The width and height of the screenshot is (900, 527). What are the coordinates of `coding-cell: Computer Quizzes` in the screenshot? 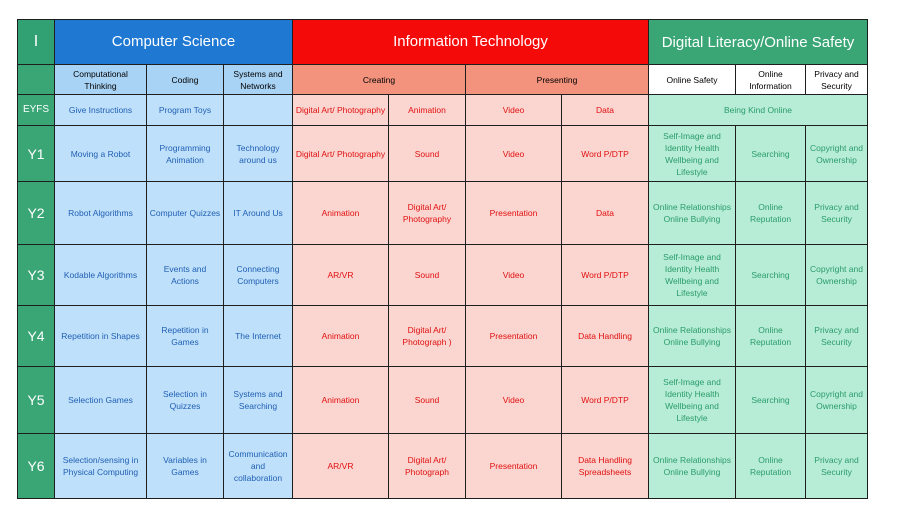 It's located at (185, 213).